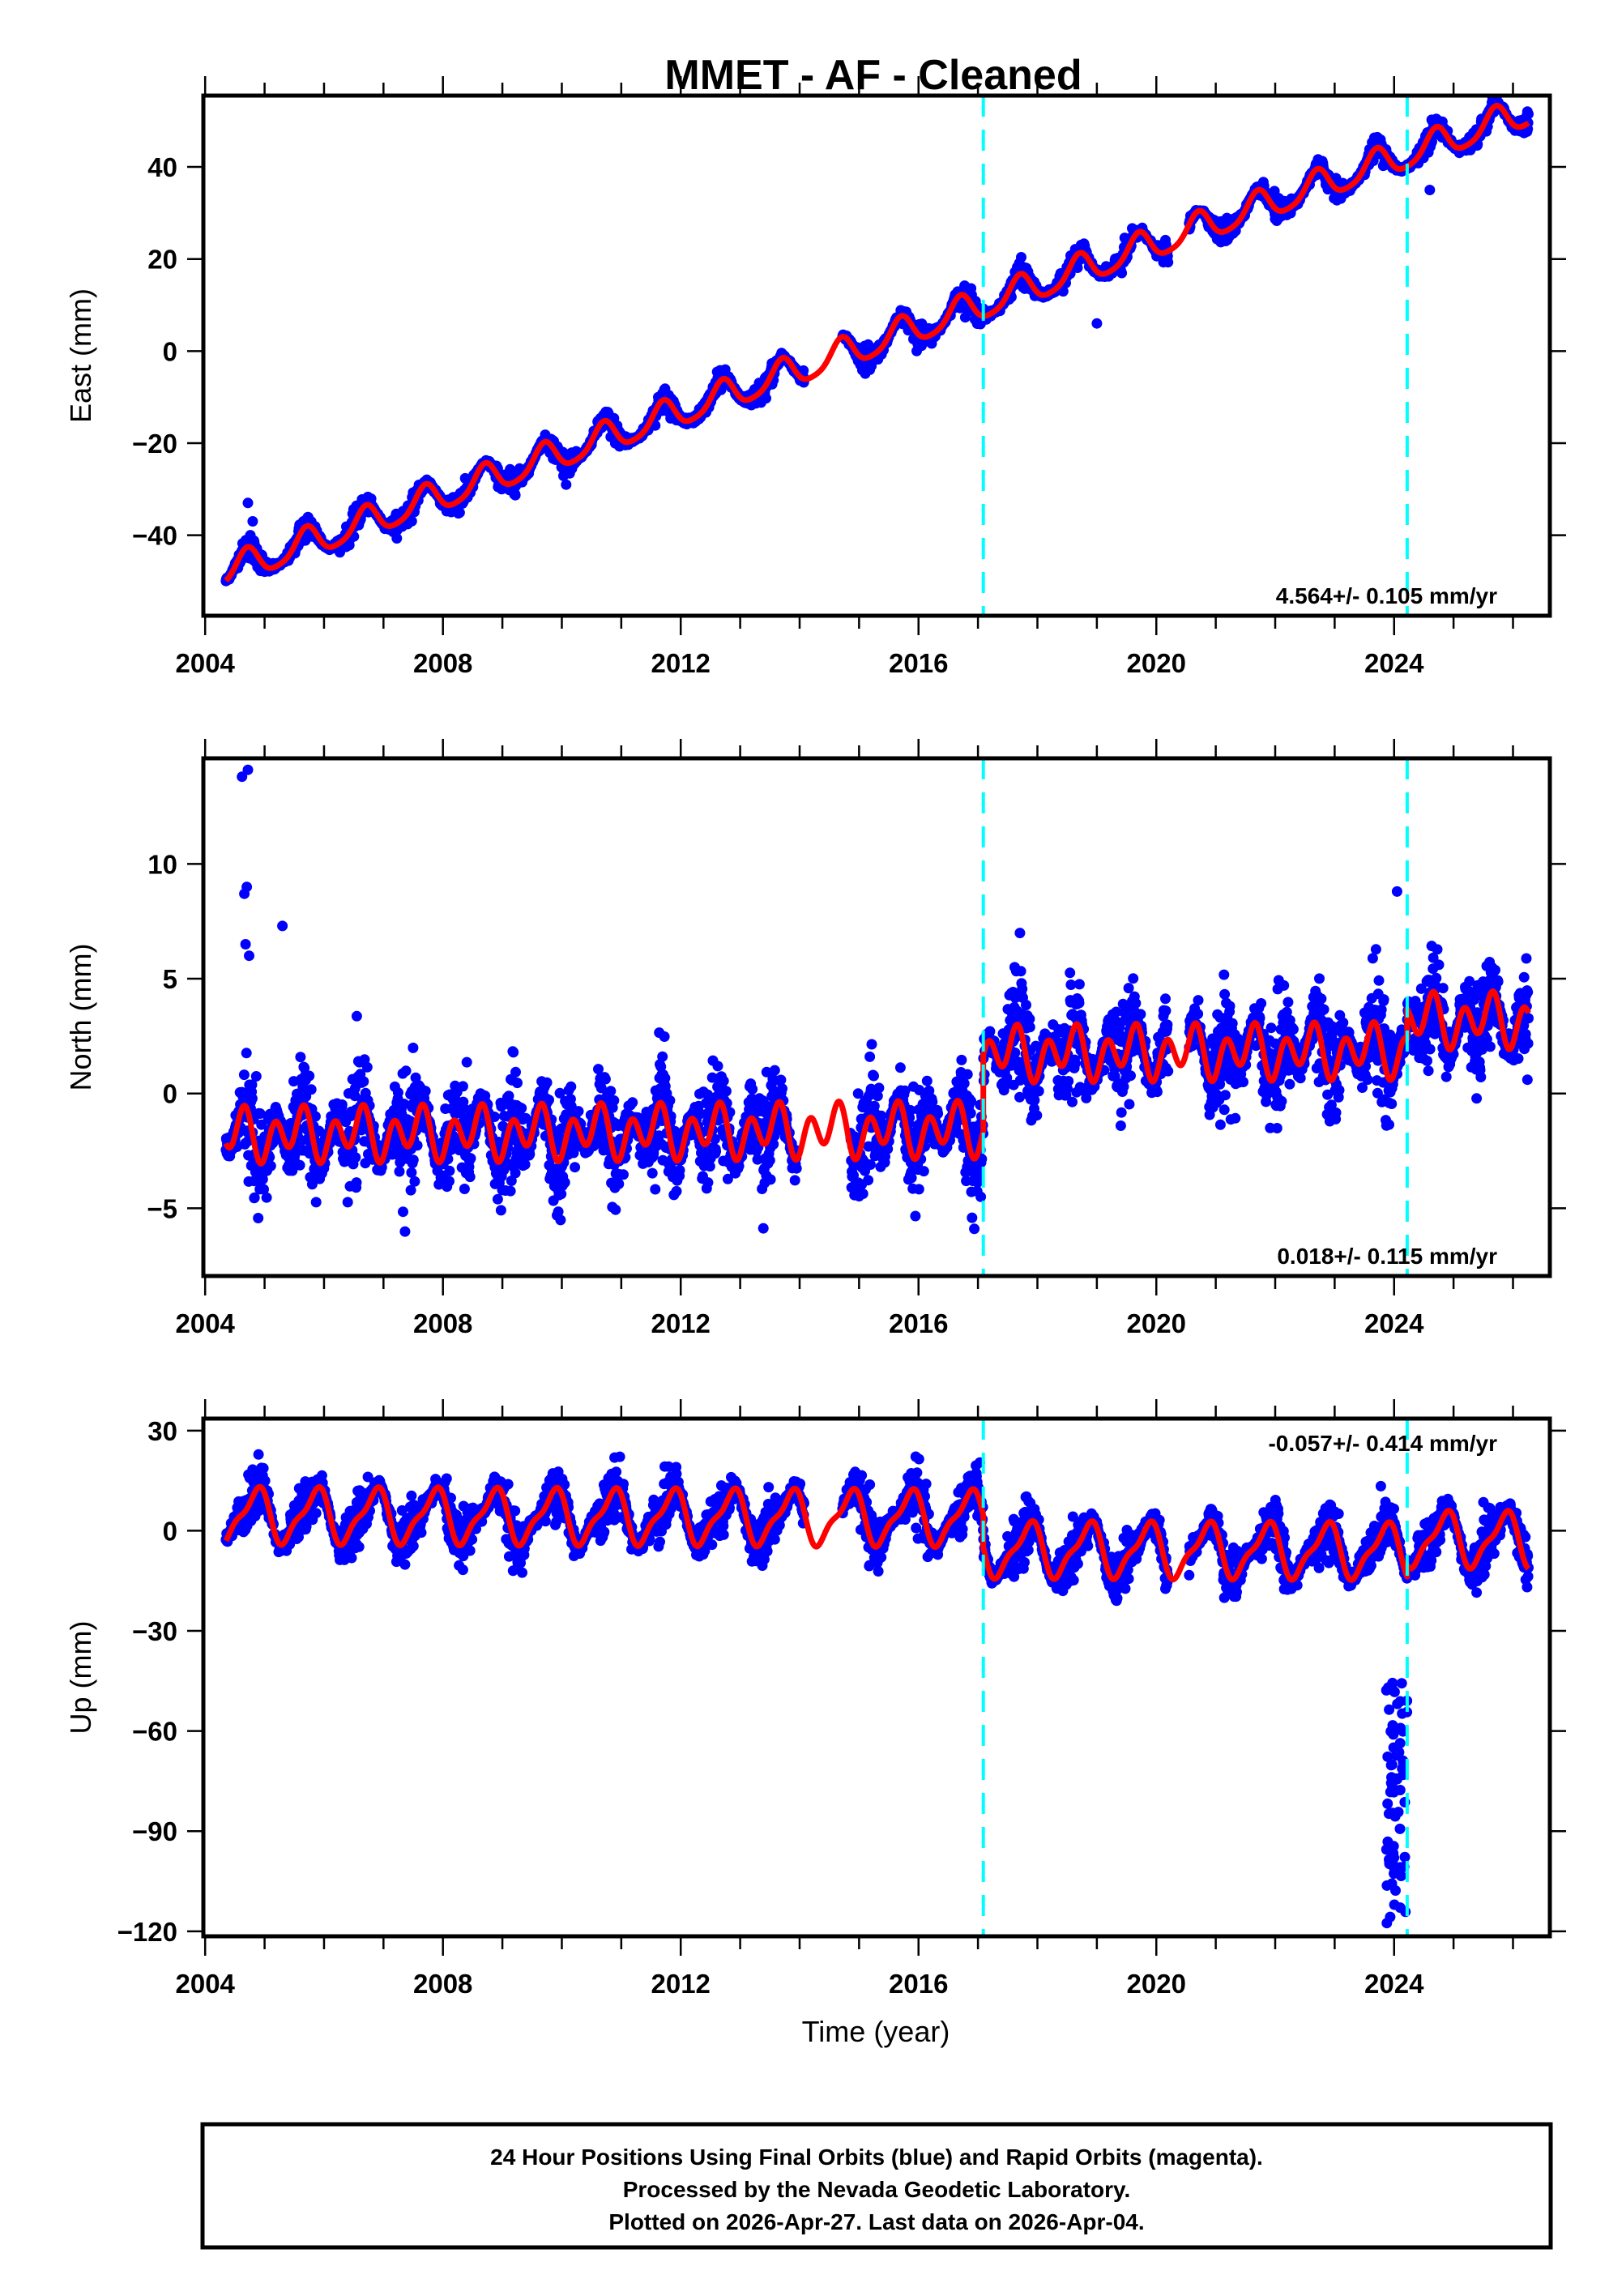 Image resolution: width=1609 pixels, height=2296 pixels. What do you see at coordinates (681, 663) in the screenshot?
I see `x-tick-label: 2012` at bounding box center [681, 663].